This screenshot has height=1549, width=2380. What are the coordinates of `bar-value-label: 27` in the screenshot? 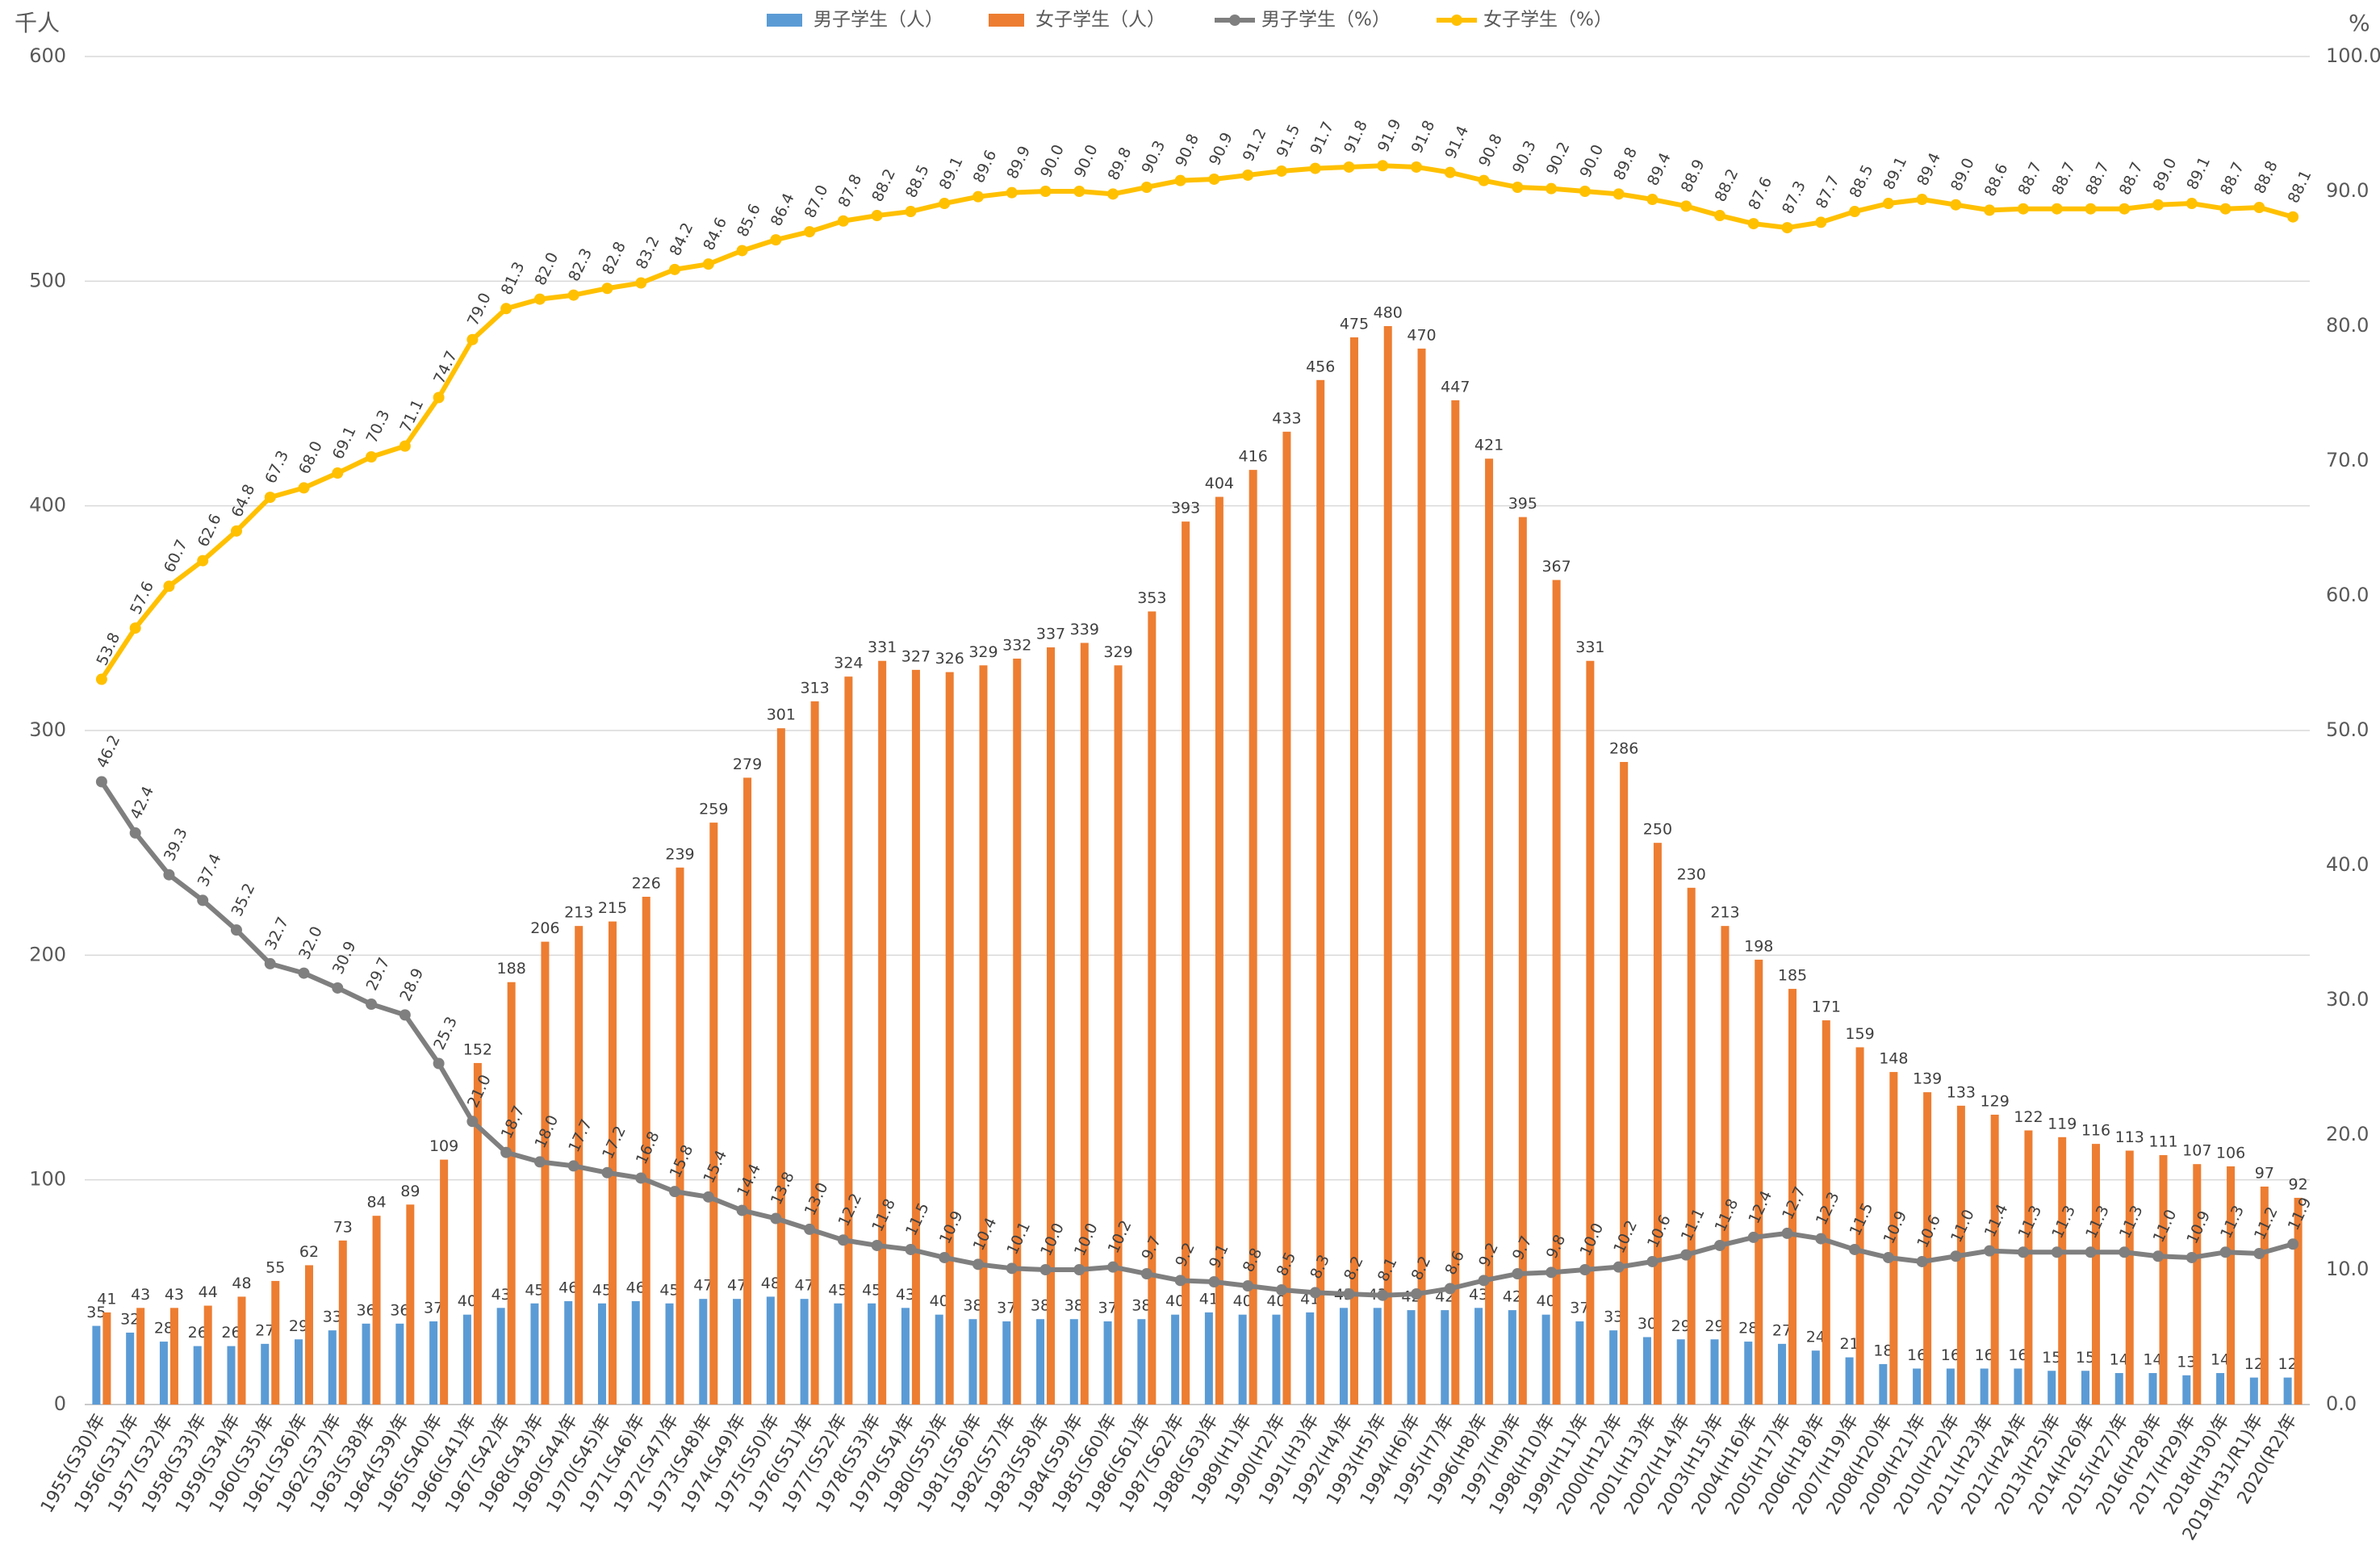 It's located at (1782, 1330).